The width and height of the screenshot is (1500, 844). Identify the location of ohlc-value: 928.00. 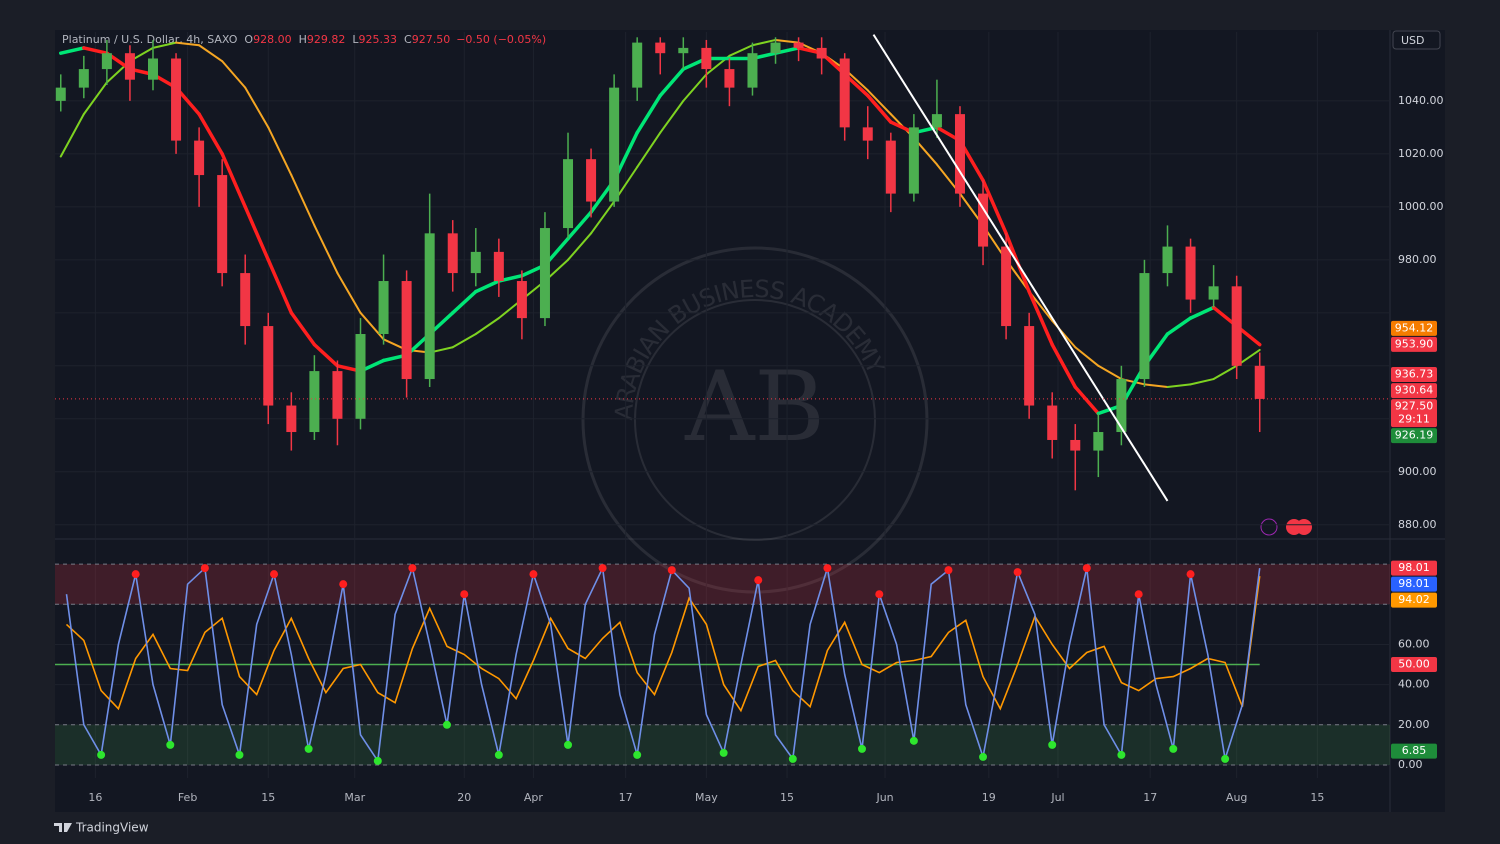
(272, 39).